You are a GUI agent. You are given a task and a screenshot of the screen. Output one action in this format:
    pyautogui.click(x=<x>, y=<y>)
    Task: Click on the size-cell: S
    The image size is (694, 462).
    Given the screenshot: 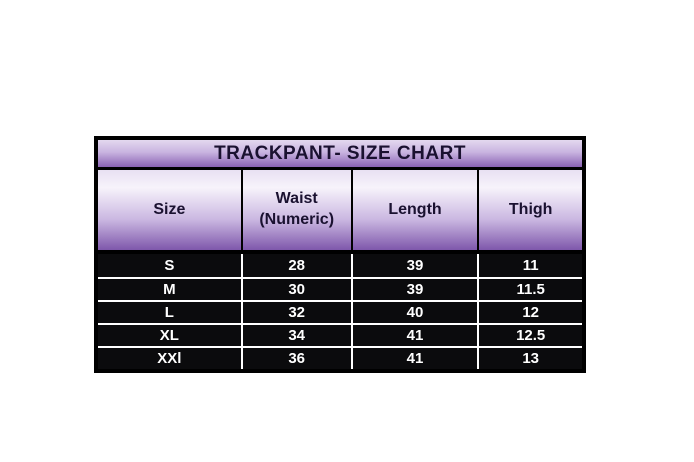 What is the action you would take?
    pyautogui.click(x=169, y=265)
    